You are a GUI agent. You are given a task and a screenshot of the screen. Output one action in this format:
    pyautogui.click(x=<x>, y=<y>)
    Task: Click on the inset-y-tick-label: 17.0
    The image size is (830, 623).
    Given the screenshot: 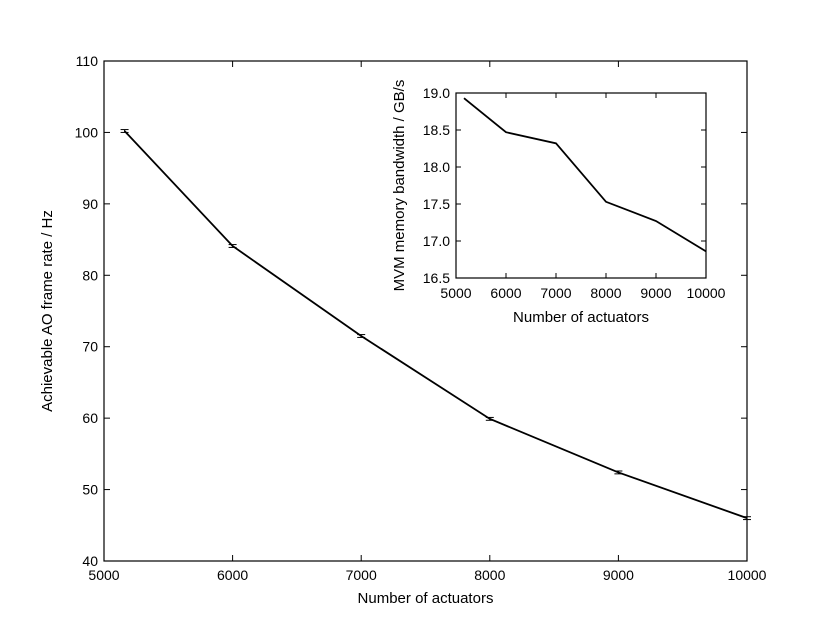 What is the action you would take?
    pyautogui.click(x=436, y=241)
    